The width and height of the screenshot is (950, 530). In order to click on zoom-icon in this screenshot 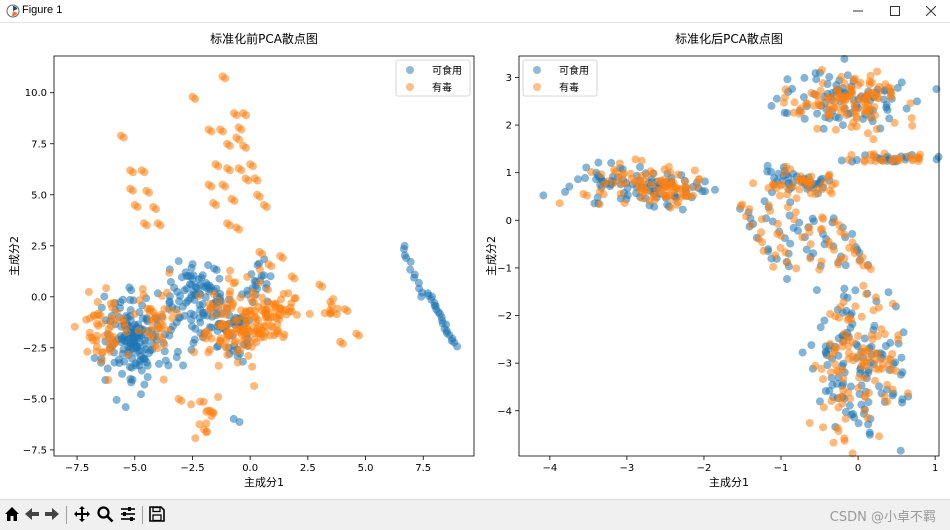, I will do `click(105, 514)`.